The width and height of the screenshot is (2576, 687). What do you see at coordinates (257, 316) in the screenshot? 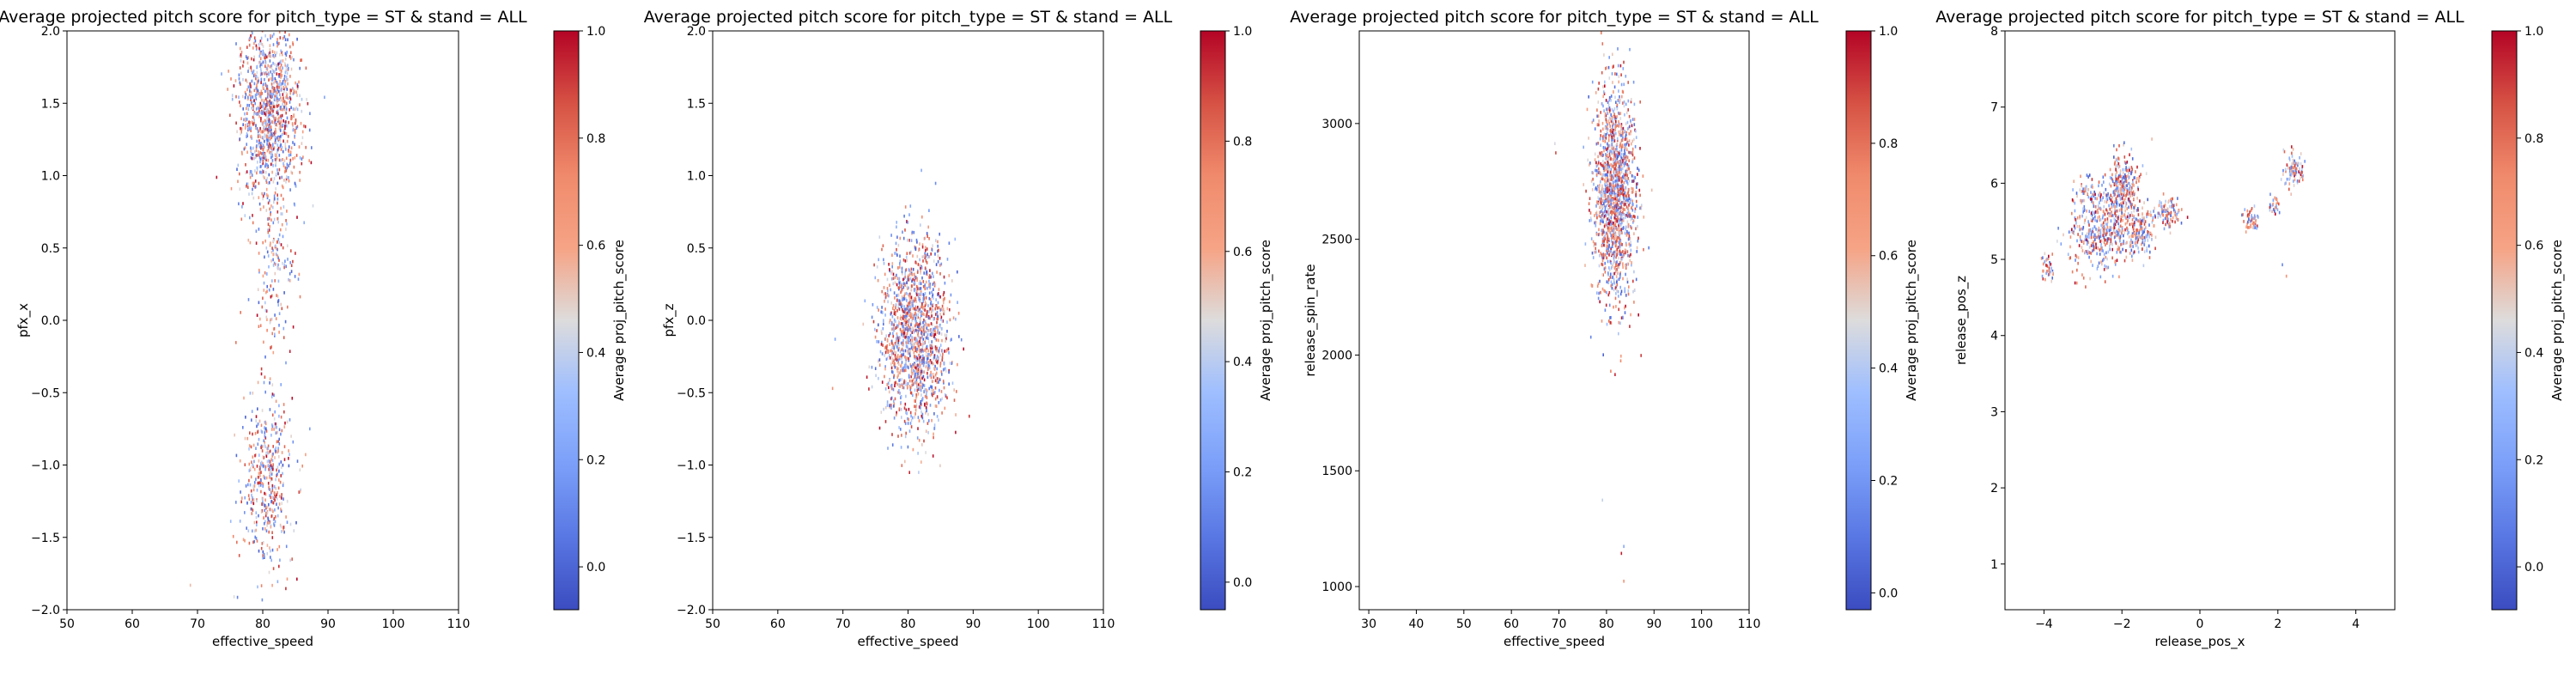
I see `data-points` at bounding box center [257, 316].